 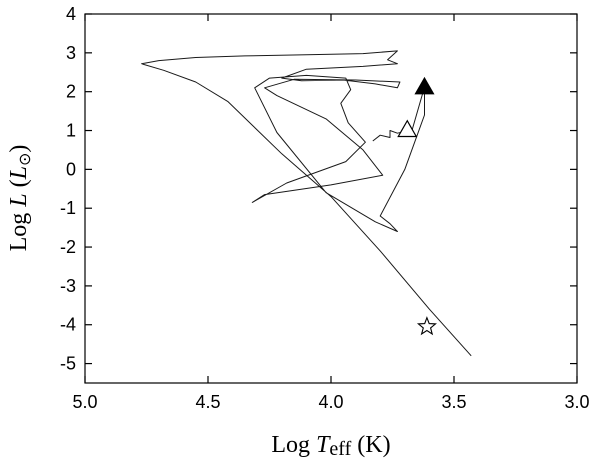 What do you see at coordinates (68, 364) in the screenshot?
I see `y-tick-label: -5` at bounding box center [68, 364].